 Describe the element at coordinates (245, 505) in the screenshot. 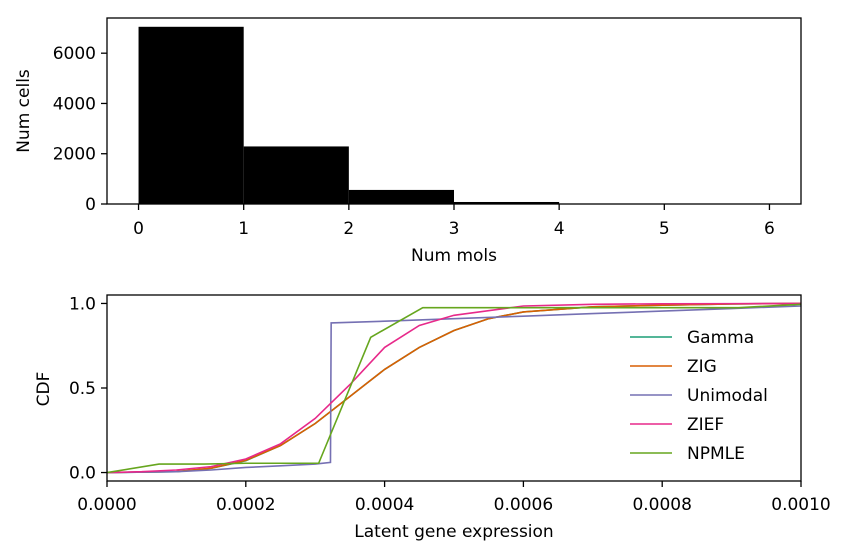

I see `x-tick-label: 0.0002` at that location.